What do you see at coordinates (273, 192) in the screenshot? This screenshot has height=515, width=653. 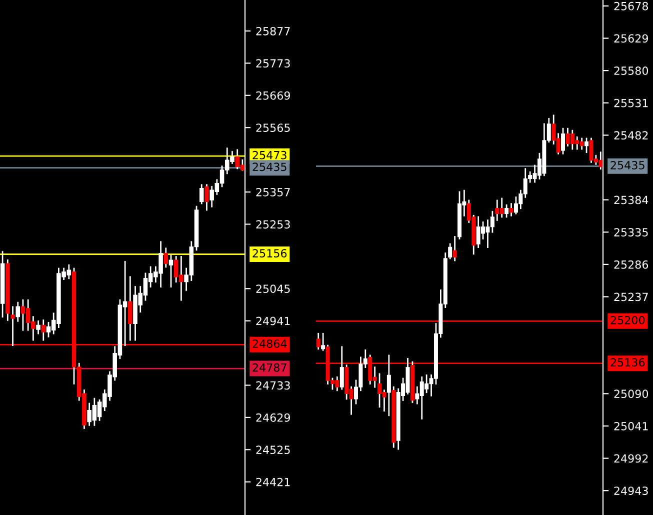 I see `y-tick-label: 25357` at bounding box center [273, 192].